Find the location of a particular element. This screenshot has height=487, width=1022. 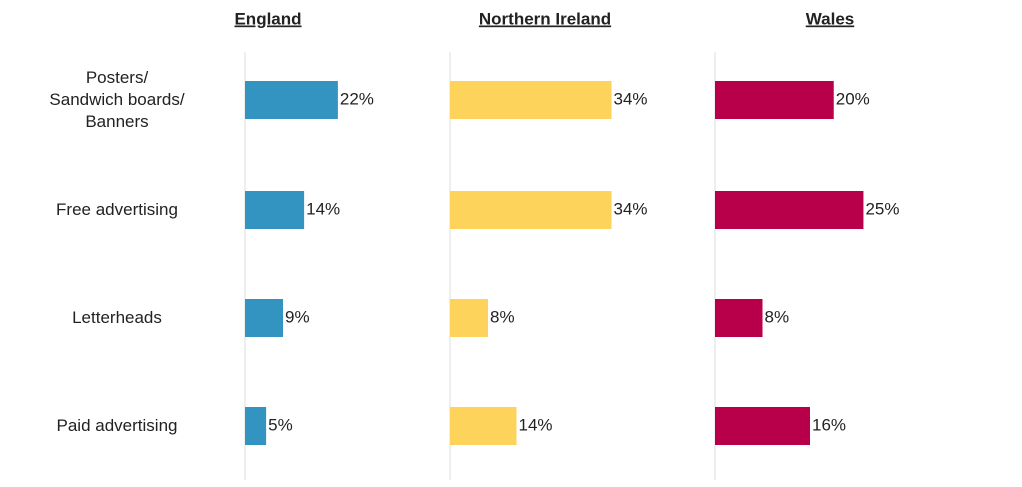

panel-title: England is located at coordinates (267, 18).